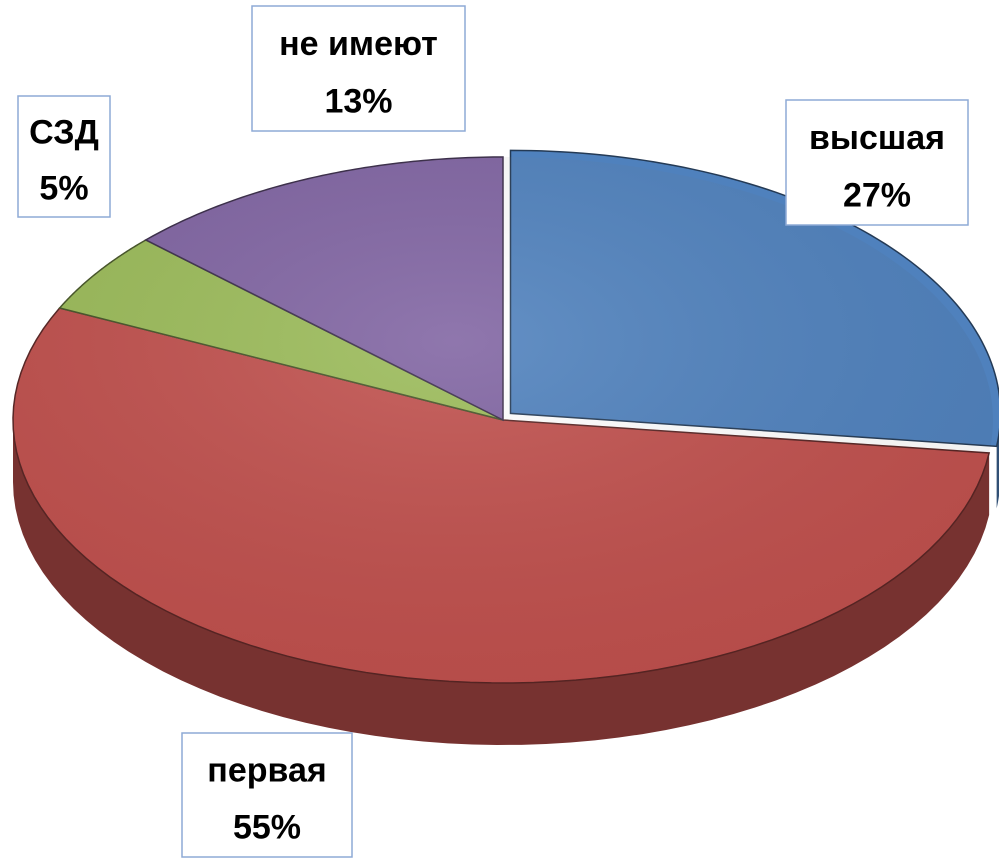 The height and width of the screenshot is (859, 999). Describe the element at coordinates (64, 133) in the screenshot. I see `category-label: СЗД` at that location.